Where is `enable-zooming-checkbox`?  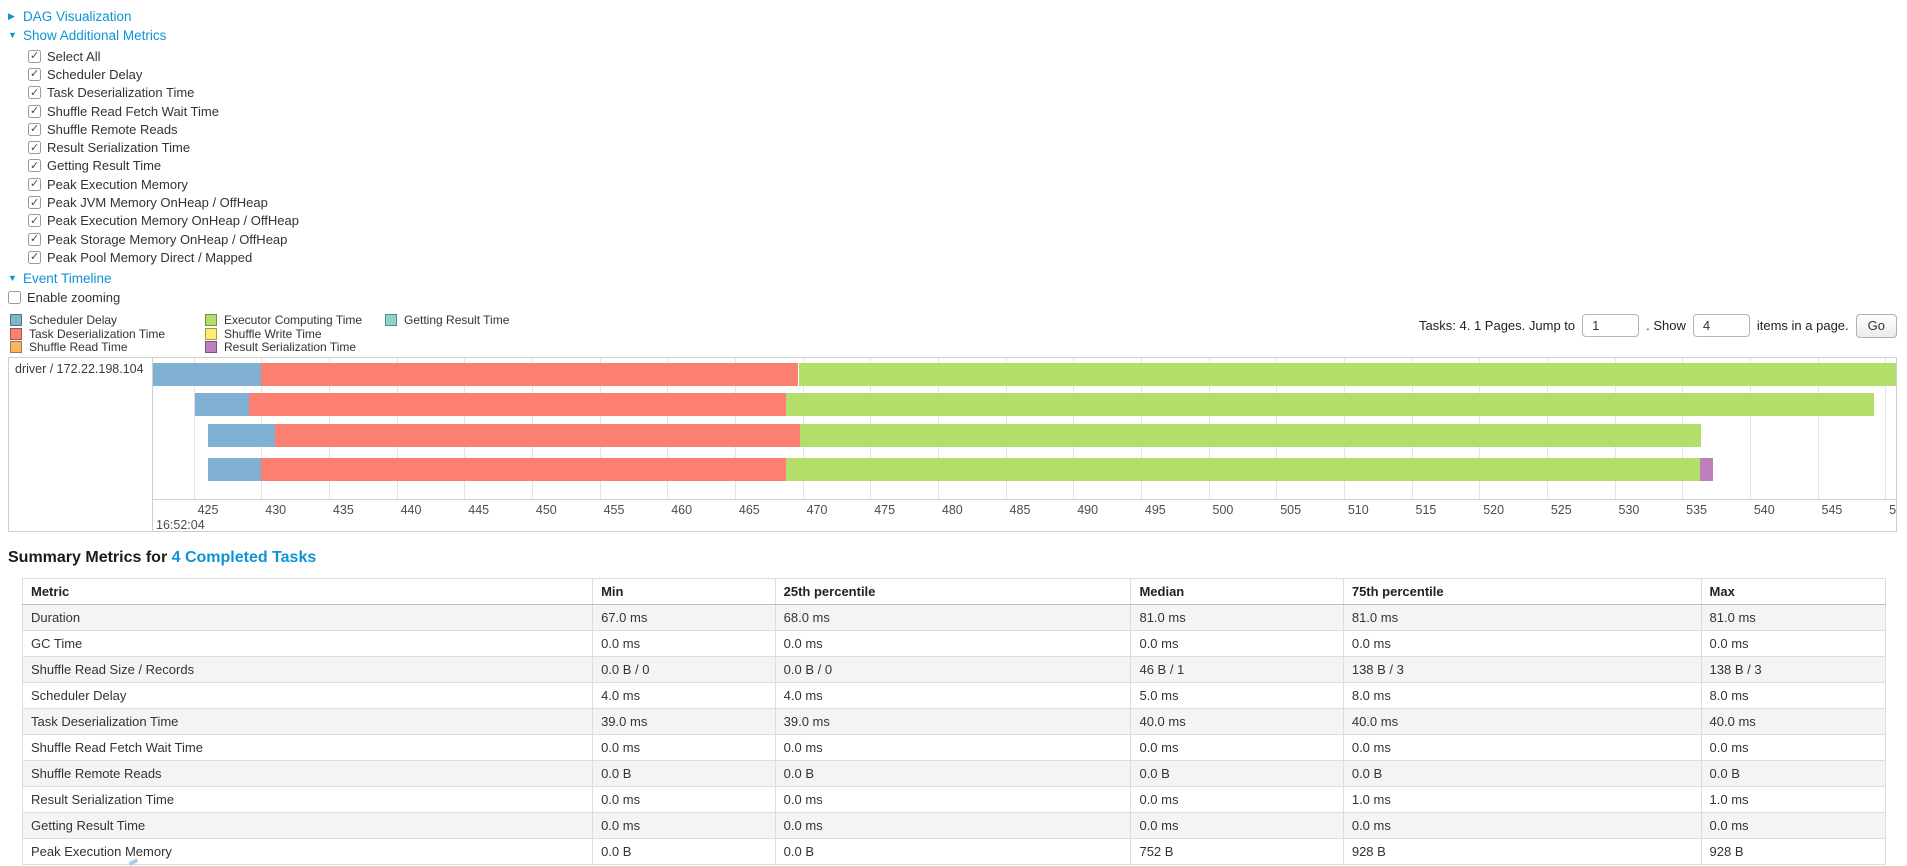
enable-zooming-checkbox is located at coordinates (14, 298).